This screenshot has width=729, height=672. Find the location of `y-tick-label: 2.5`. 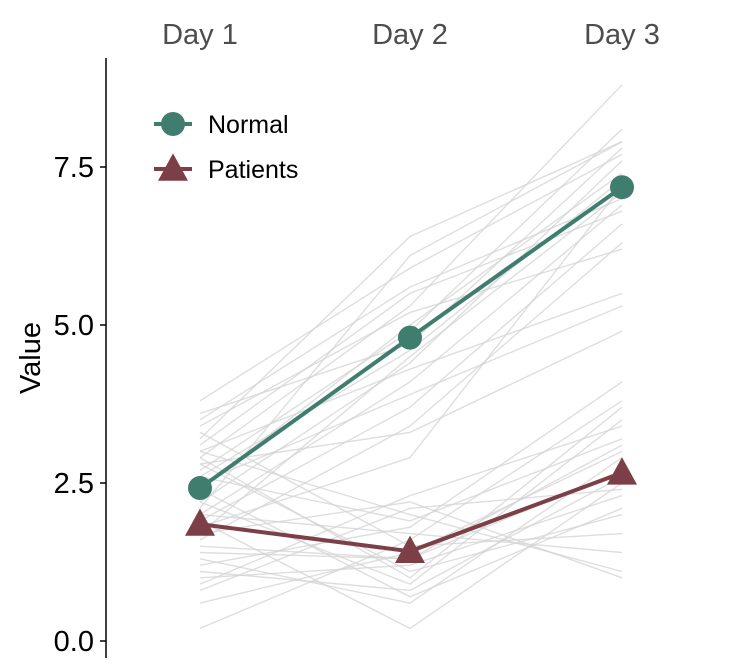

y-tick-label: 2.5 is located at coordinates (74, 484).